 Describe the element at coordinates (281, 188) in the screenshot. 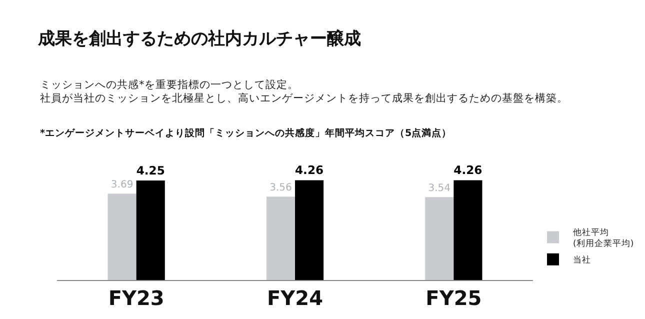

I see `data-label: 3.56` at that location.